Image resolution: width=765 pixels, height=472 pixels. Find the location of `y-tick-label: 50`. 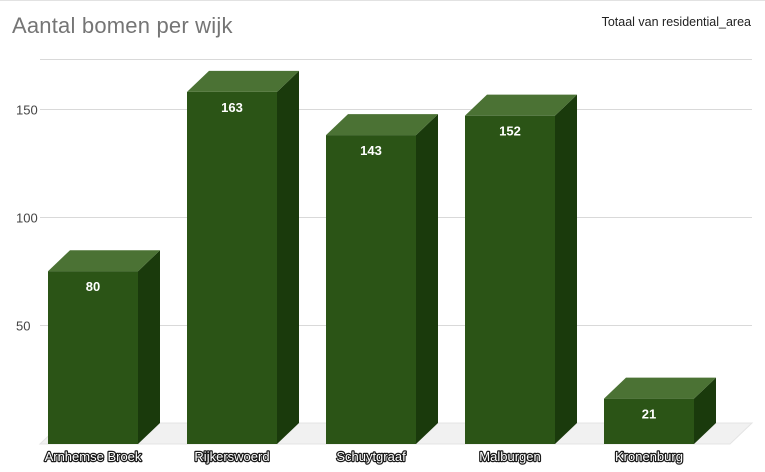

y-tick-label: 50 is located at coordinates (23, 326).